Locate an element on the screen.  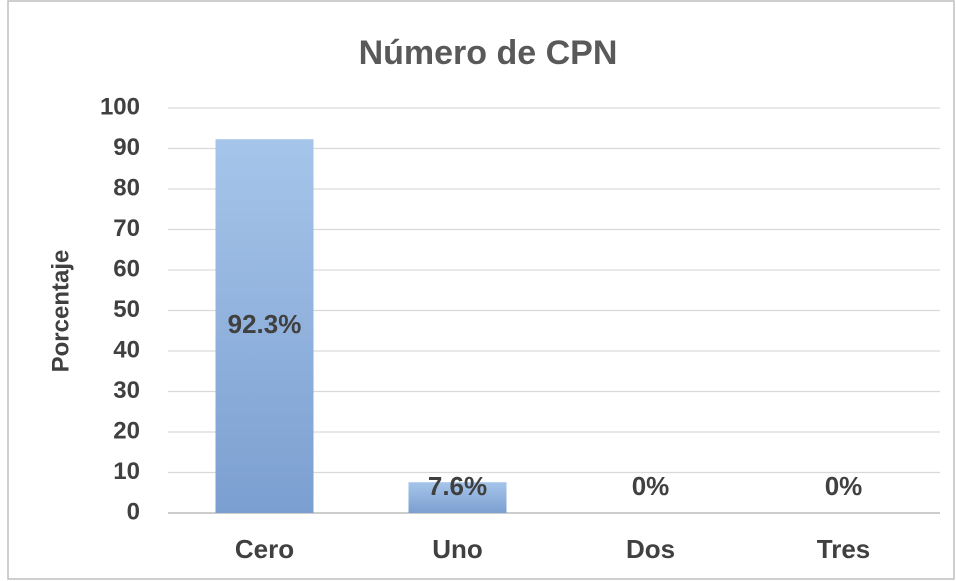
x-tick-label: Dos is located at coordinates (650, 549).